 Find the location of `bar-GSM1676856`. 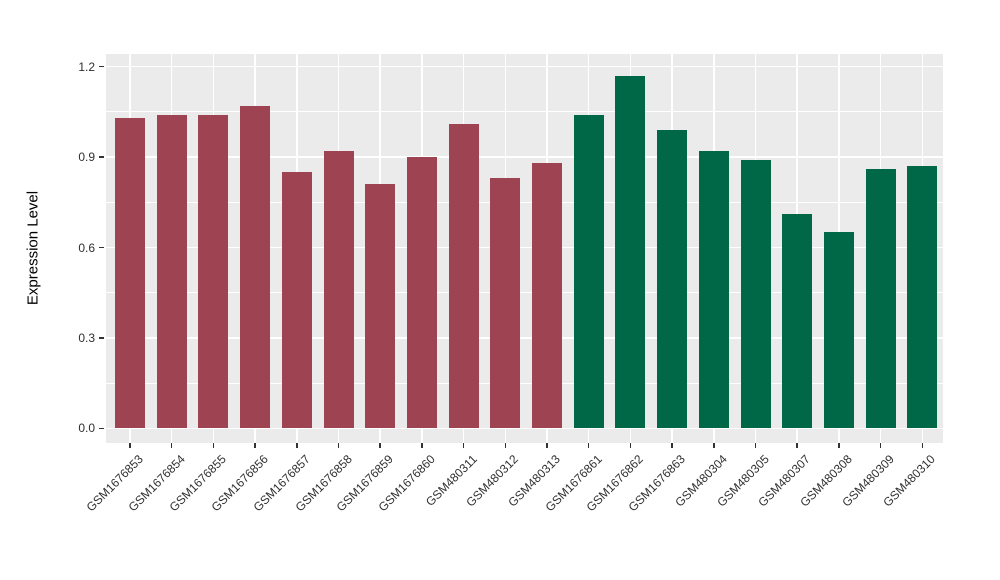

bar-GSM1676856 is located at coordinates (255, 267).